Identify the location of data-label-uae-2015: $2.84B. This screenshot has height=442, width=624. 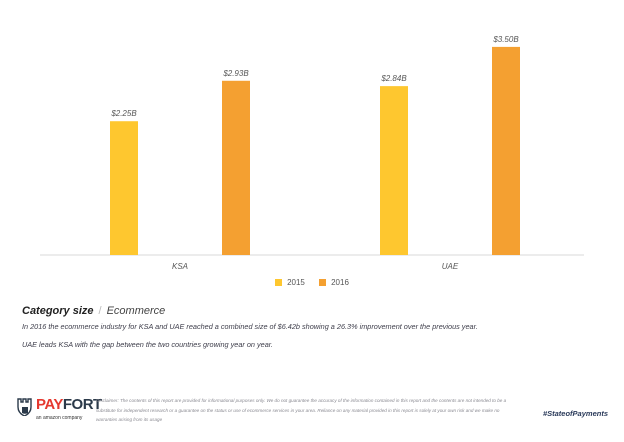
(393, 78).